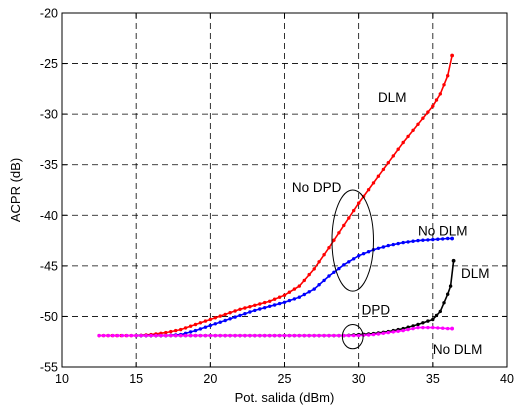 This screenshot has width=515, height=409. Describe the element at coordinates (458, 349) in the screenshot. I see `annotation-label: No DLM` at that location.